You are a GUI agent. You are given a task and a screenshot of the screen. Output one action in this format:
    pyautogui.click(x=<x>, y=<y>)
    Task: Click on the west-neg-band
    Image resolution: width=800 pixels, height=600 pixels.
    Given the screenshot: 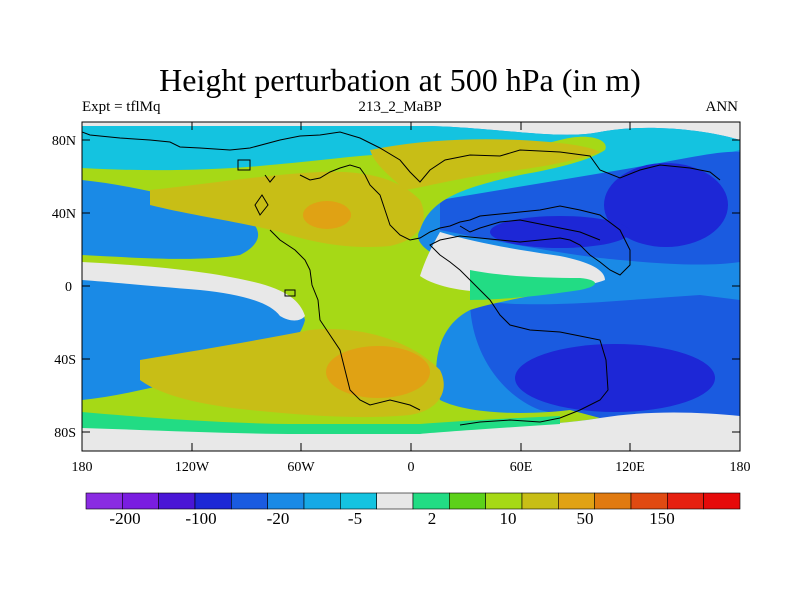 What is the action you would take?
    pyautogui.click(x=171, y=237)
    